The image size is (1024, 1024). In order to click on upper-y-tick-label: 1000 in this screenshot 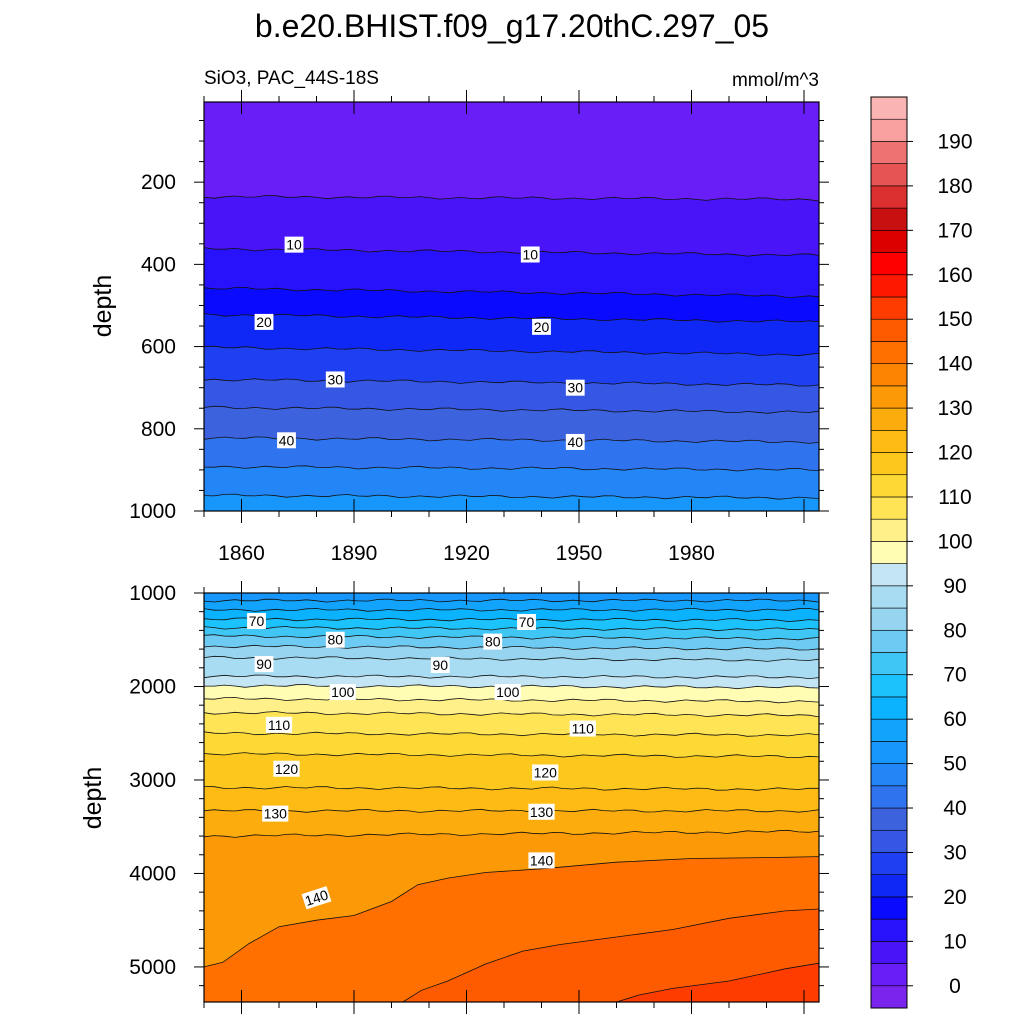, I will do `click(152, 511)`.